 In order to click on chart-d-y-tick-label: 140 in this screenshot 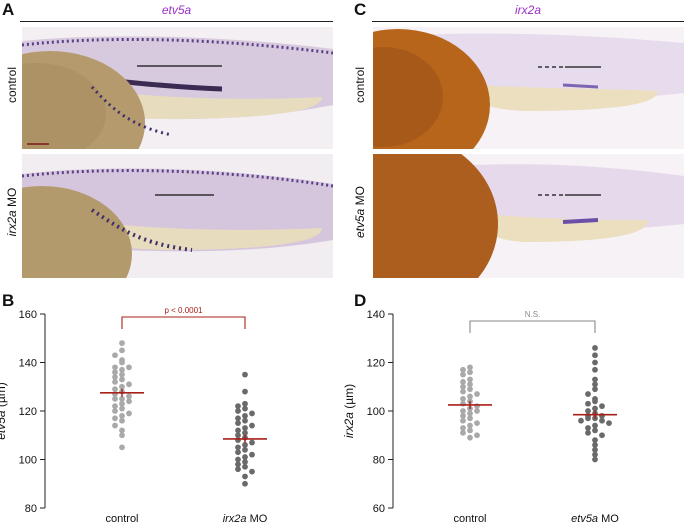, I will do `click(376, 315)`.